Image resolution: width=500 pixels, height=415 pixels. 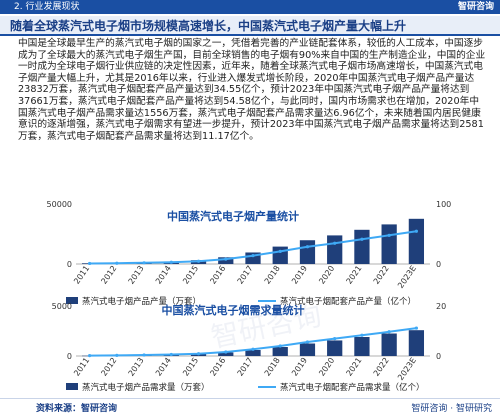 I want to click on page-title: 随着全球蒸汽式电子烟市场规模高速增长，中国蒸汽式电子烟产量大幅上升, so click(x=208, y=26).